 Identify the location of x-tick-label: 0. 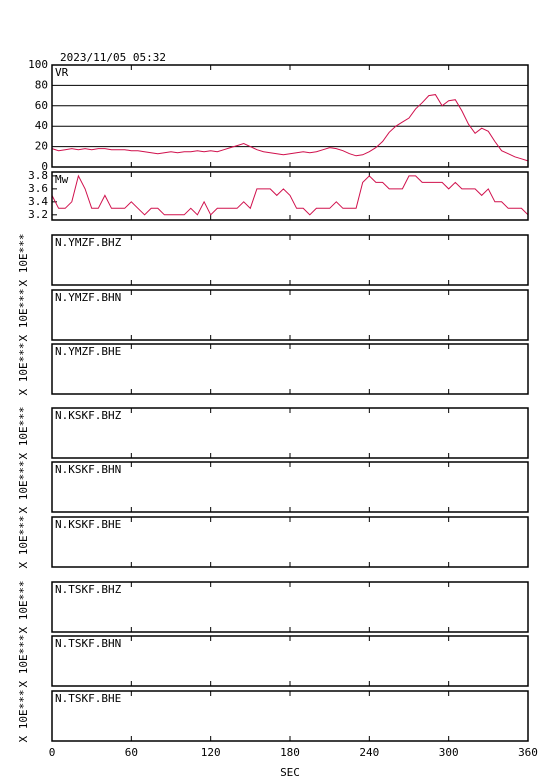
(52, 752).